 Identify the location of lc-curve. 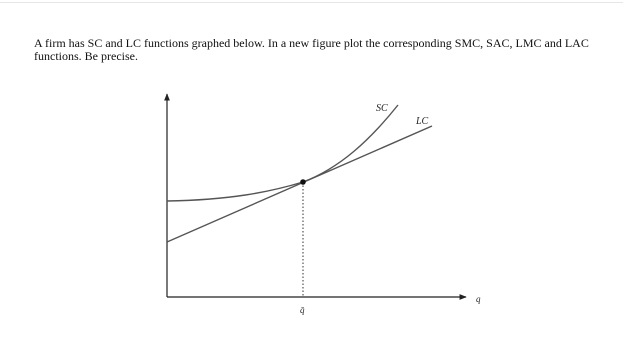
(299, 184).